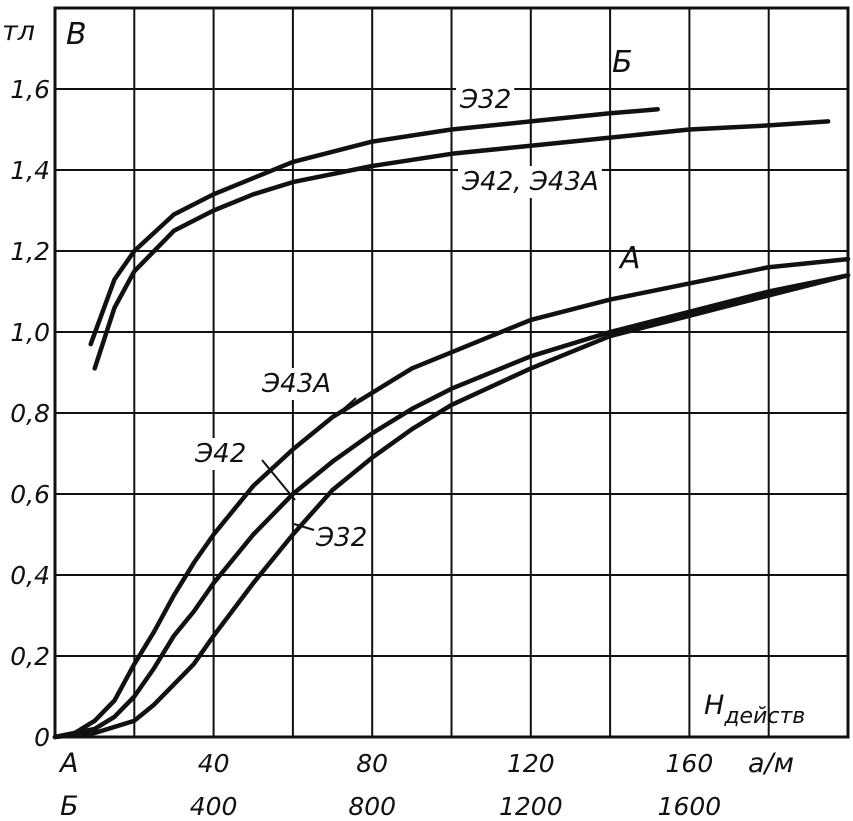  What do you see at coordinates (30, 413) in the screenshot?
I see `y-tick-label: 0,8` at bounding box center [30, 413].